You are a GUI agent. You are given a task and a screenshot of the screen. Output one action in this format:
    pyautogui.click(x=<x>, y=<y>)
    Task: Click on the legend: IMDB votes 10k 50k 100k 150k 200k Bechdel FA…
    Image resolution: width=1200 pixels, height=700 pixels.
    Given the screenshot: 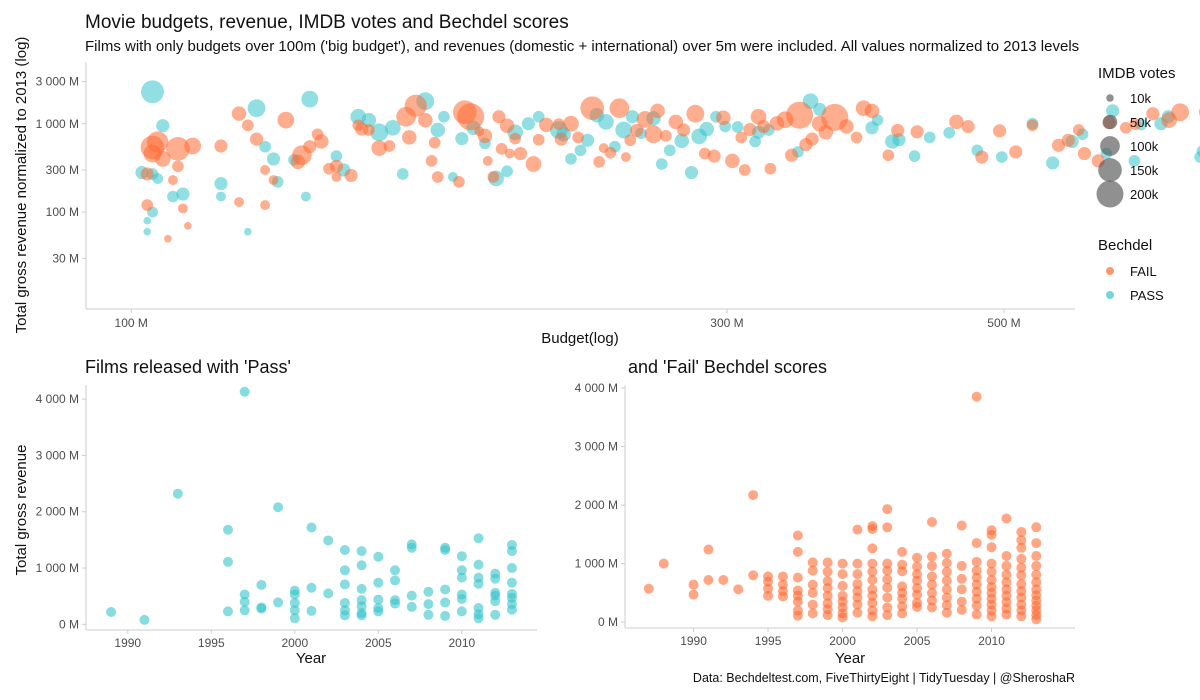 What is the action you would take?
    pyautogui.click(x=1136, y=184)
    